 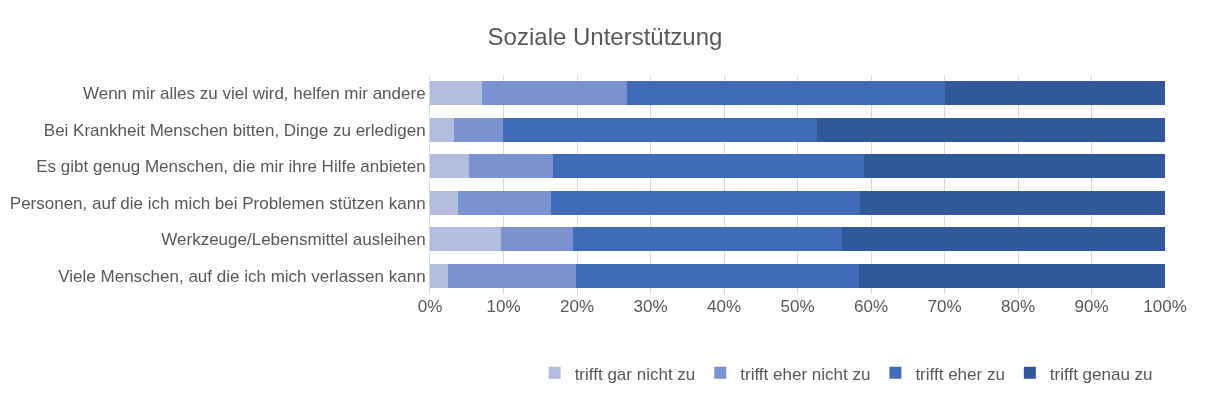 I want to click on legend-label: trifft eher zu, so click(x=960, y=374).